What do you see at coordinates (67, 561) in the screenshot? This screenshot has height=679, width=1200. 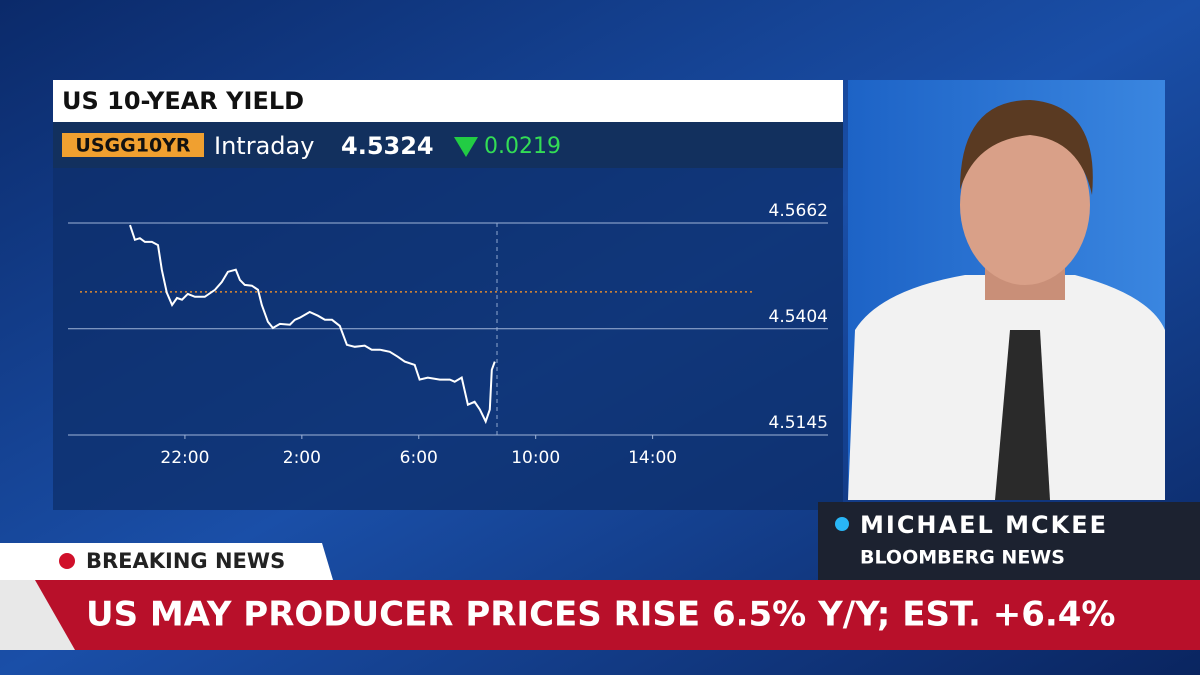 I see `breaking-dot` at bounding box center [67, 561].